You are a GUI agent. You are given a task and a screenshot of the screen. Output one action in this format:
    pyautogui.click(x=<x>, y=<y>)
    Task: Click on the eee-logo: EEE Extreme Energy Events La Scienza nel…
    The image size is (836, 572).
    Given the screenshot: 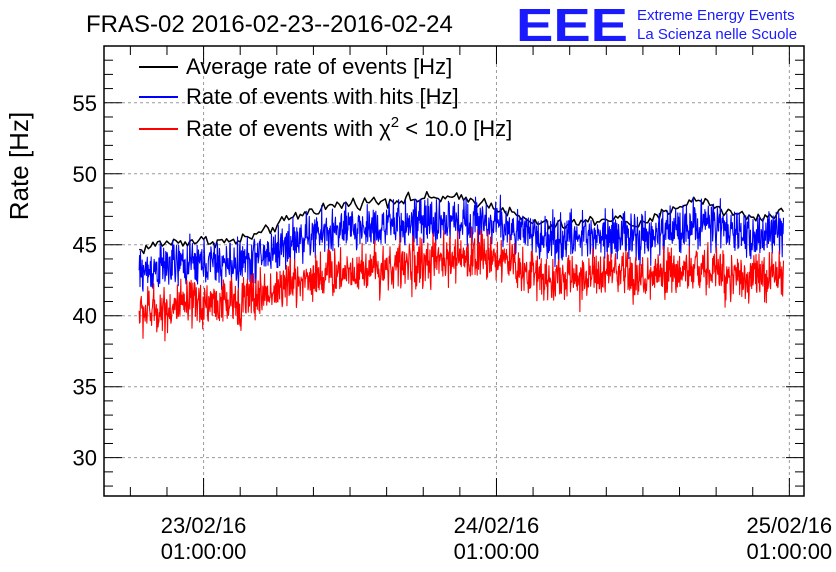 What is the action you would take?
    pyautogui.click(x=656, y=25)
    